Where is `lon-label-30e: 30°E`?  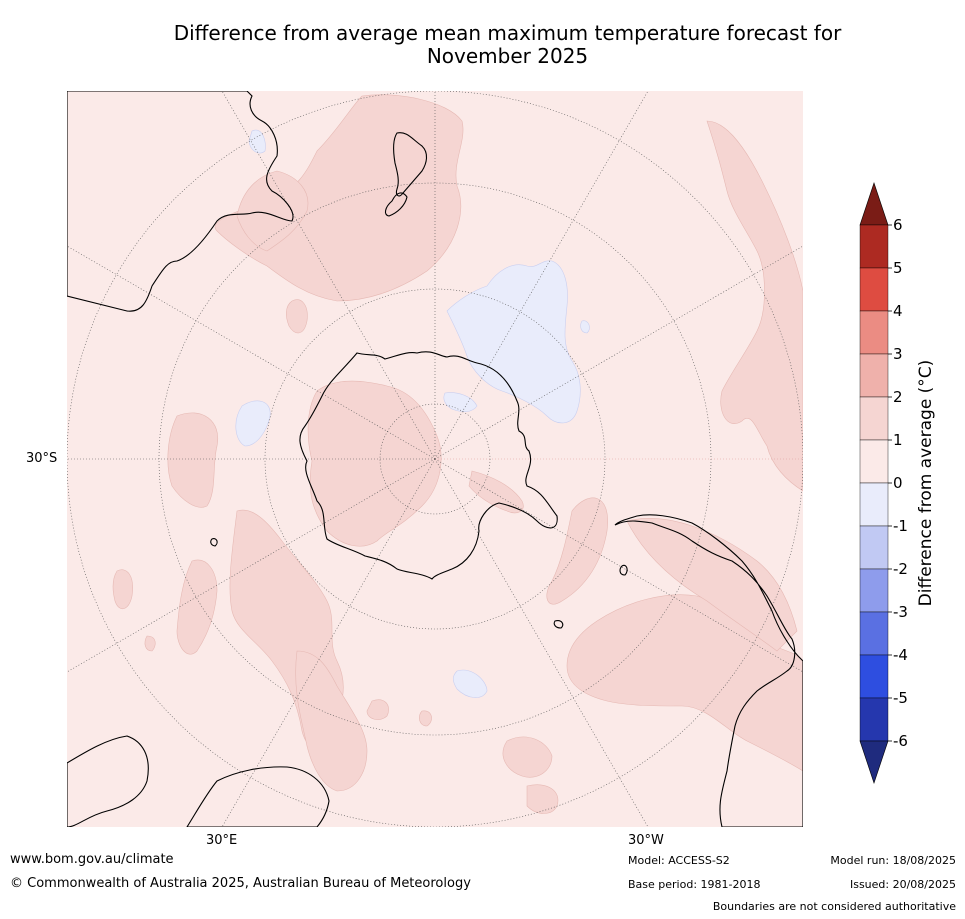
lon-label-30e: 30°E is located at coordinates (221, 840).